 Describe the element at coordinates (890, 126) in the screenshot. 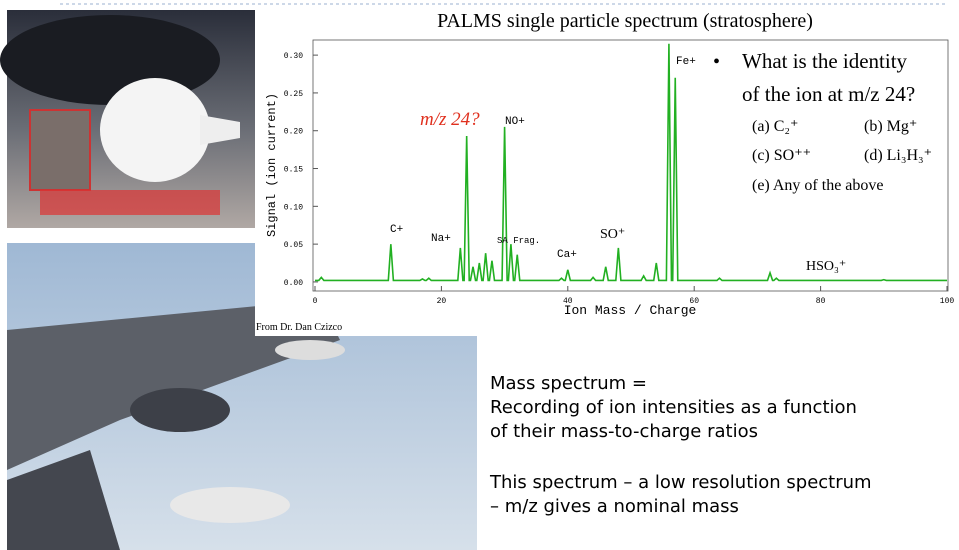

I see `option: (b) Mg⁺` at that location.